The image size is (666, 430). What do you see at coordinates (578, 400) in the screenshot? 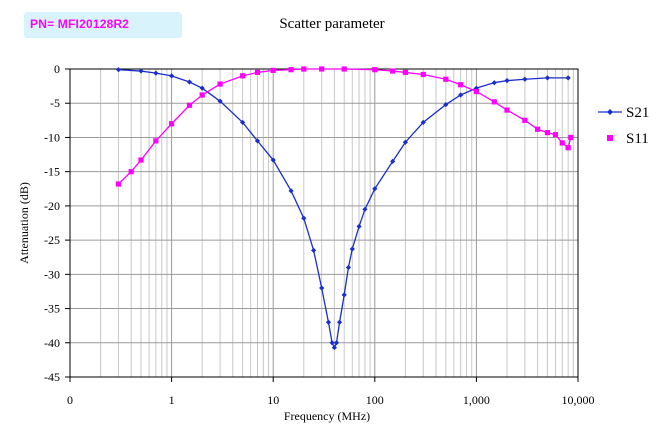
I see `x-tick-label: 10,000` at bounding box center [578, 400].